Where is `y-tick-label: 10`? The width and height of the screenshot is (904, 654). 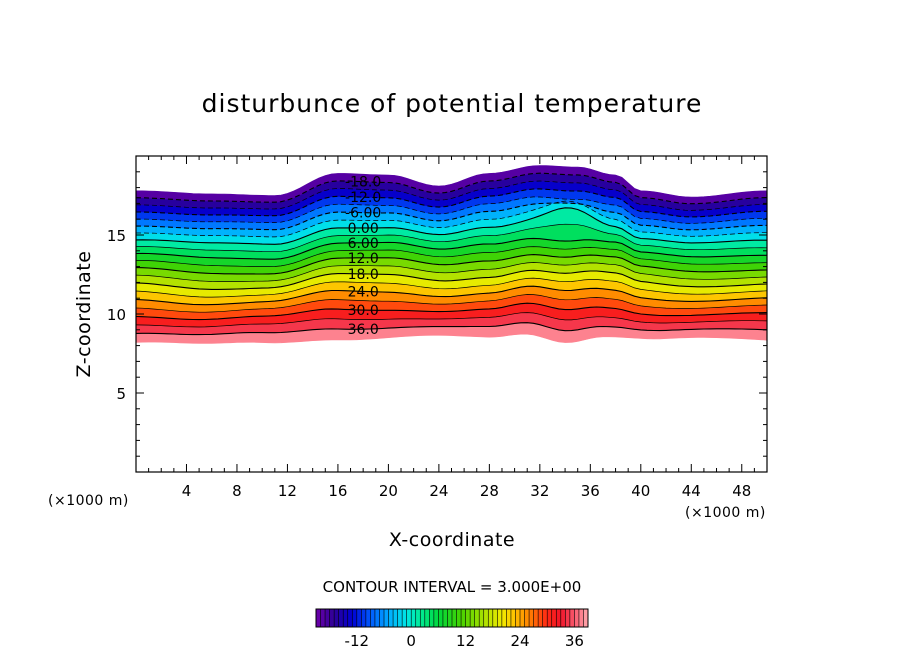
y-tick-label: 10 is located at coordinates (116, 315).